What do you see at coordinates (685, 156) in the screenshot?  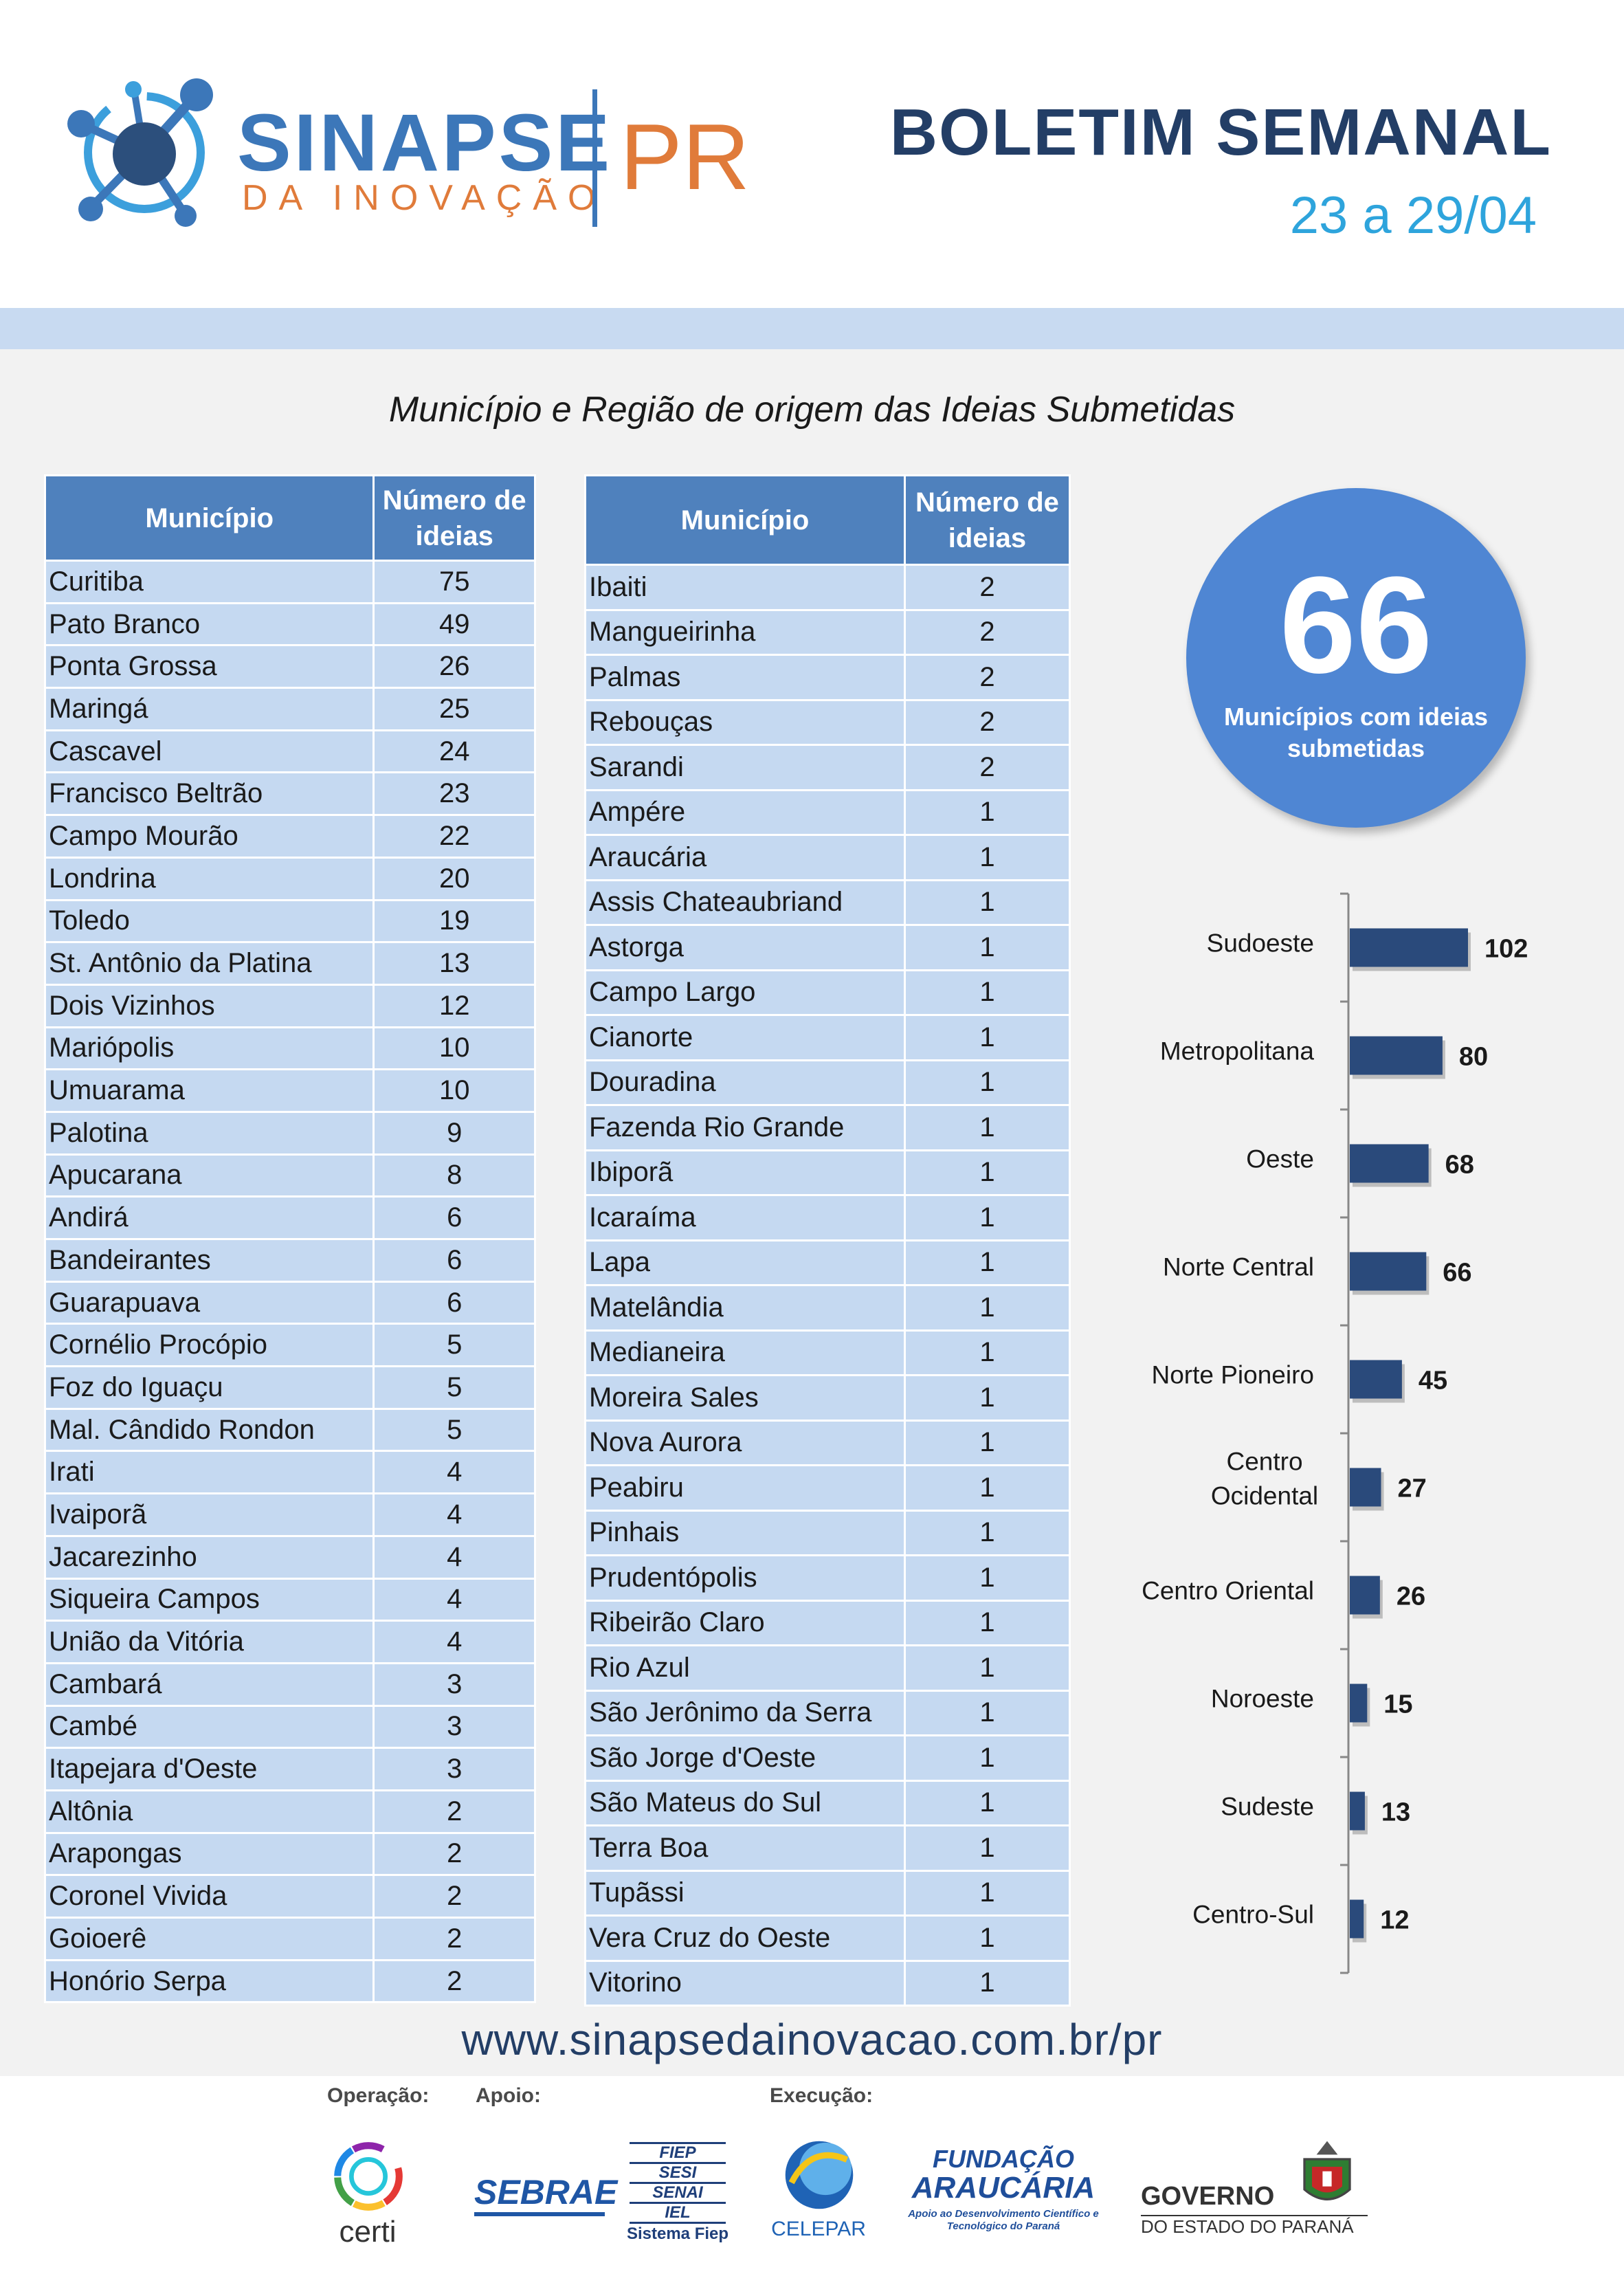 I see `logo-text-pr: PR` at bounding box center [685, 156].